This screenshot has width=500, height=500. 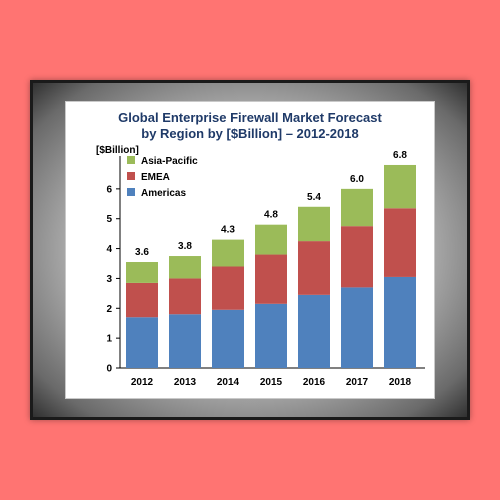 What do you see at coordinates (109, 339) in the screenshot?
I see `y-tick-label: 1` at bounding box center [109, 339].